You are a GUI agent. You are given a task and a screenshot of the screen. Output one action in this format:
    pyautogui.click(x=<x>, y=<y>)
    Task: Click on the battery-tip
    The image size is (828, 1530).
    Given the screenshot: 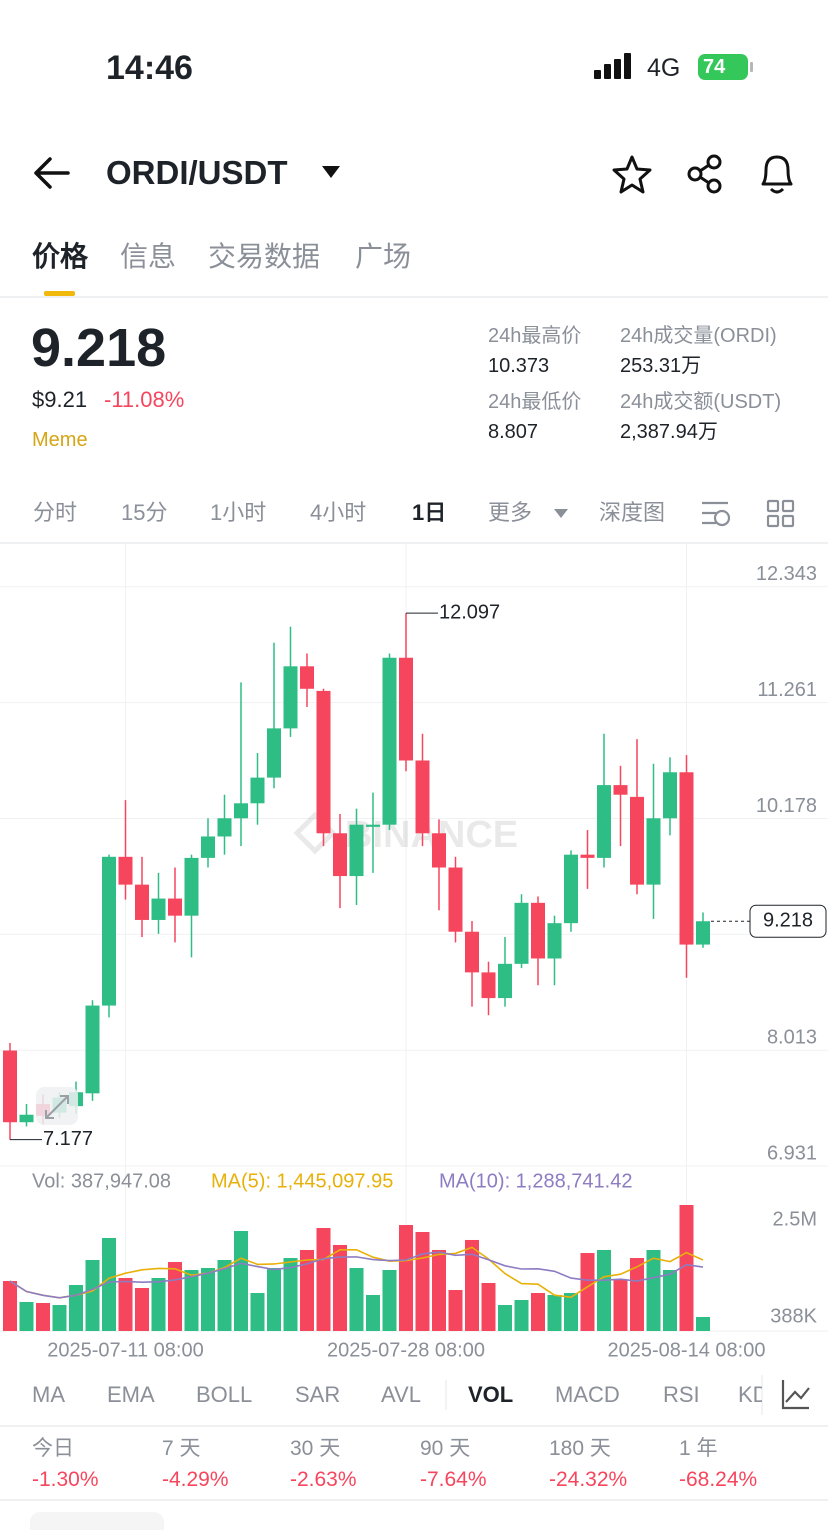 What is the action you would take?
    pyautogui.click(x=751, y=67)
    